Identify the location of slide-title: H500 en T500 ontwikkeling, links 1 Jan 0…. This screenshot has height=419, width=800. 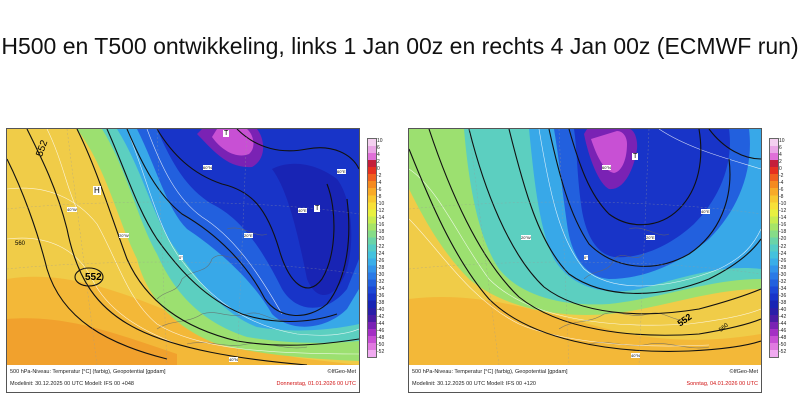
(400, 46).